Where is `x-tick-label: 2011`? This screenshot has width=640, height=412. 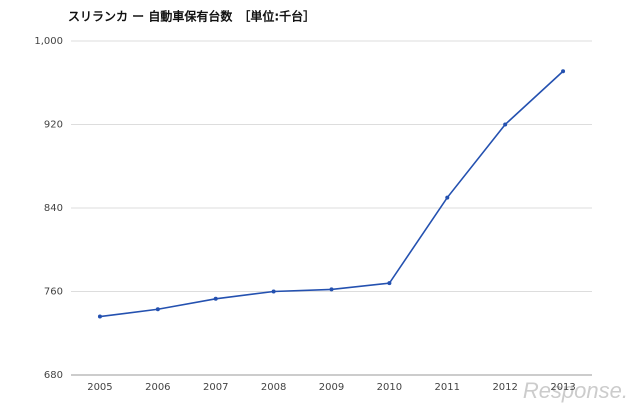
x-tick-label: 2011 is located at coordinates (447, 387).